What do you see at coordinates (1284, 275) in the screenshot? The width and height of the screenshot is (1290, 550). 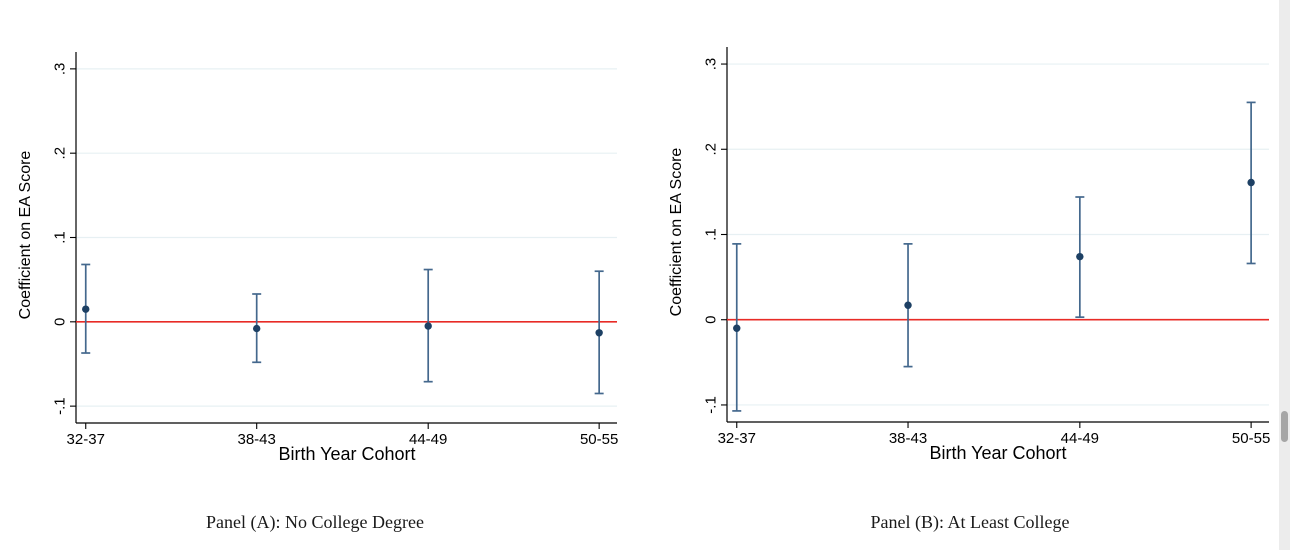 I see `scrollbar-track` at bounding box center [1284, 275].